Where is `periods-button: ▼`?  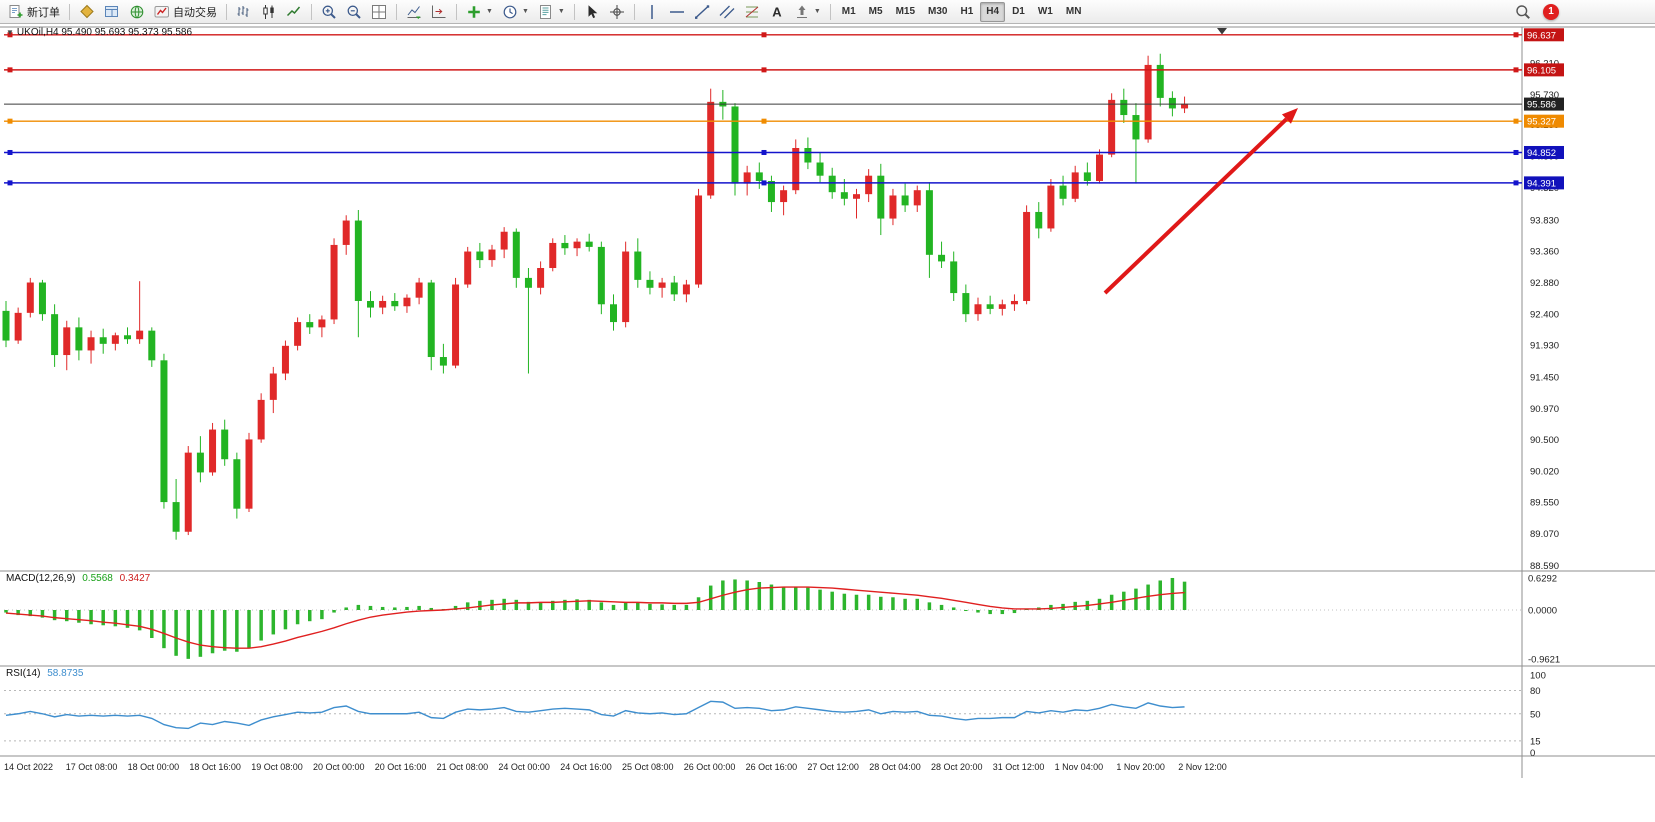
periods-button: ▼ is located at coordinates (515, 12).